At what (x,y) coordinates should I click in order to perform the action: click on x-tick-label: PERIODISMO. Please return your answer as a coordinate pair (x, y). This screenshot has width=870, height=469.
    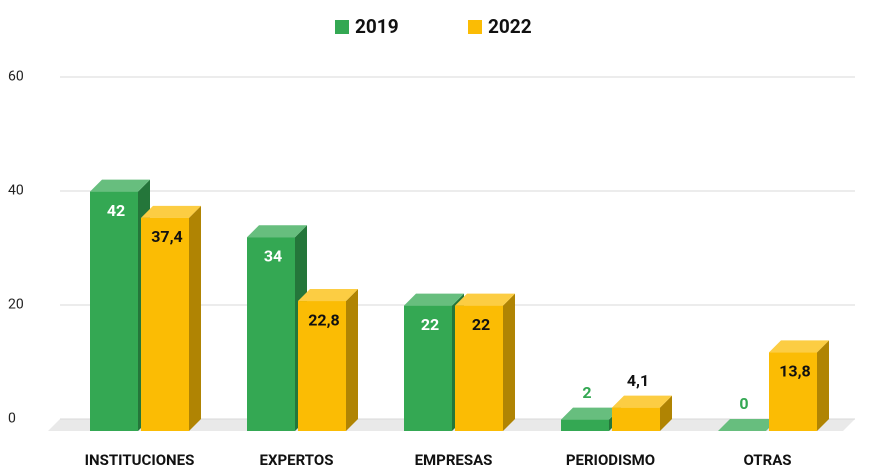
    Looking at the image, I should click on (610, 460).